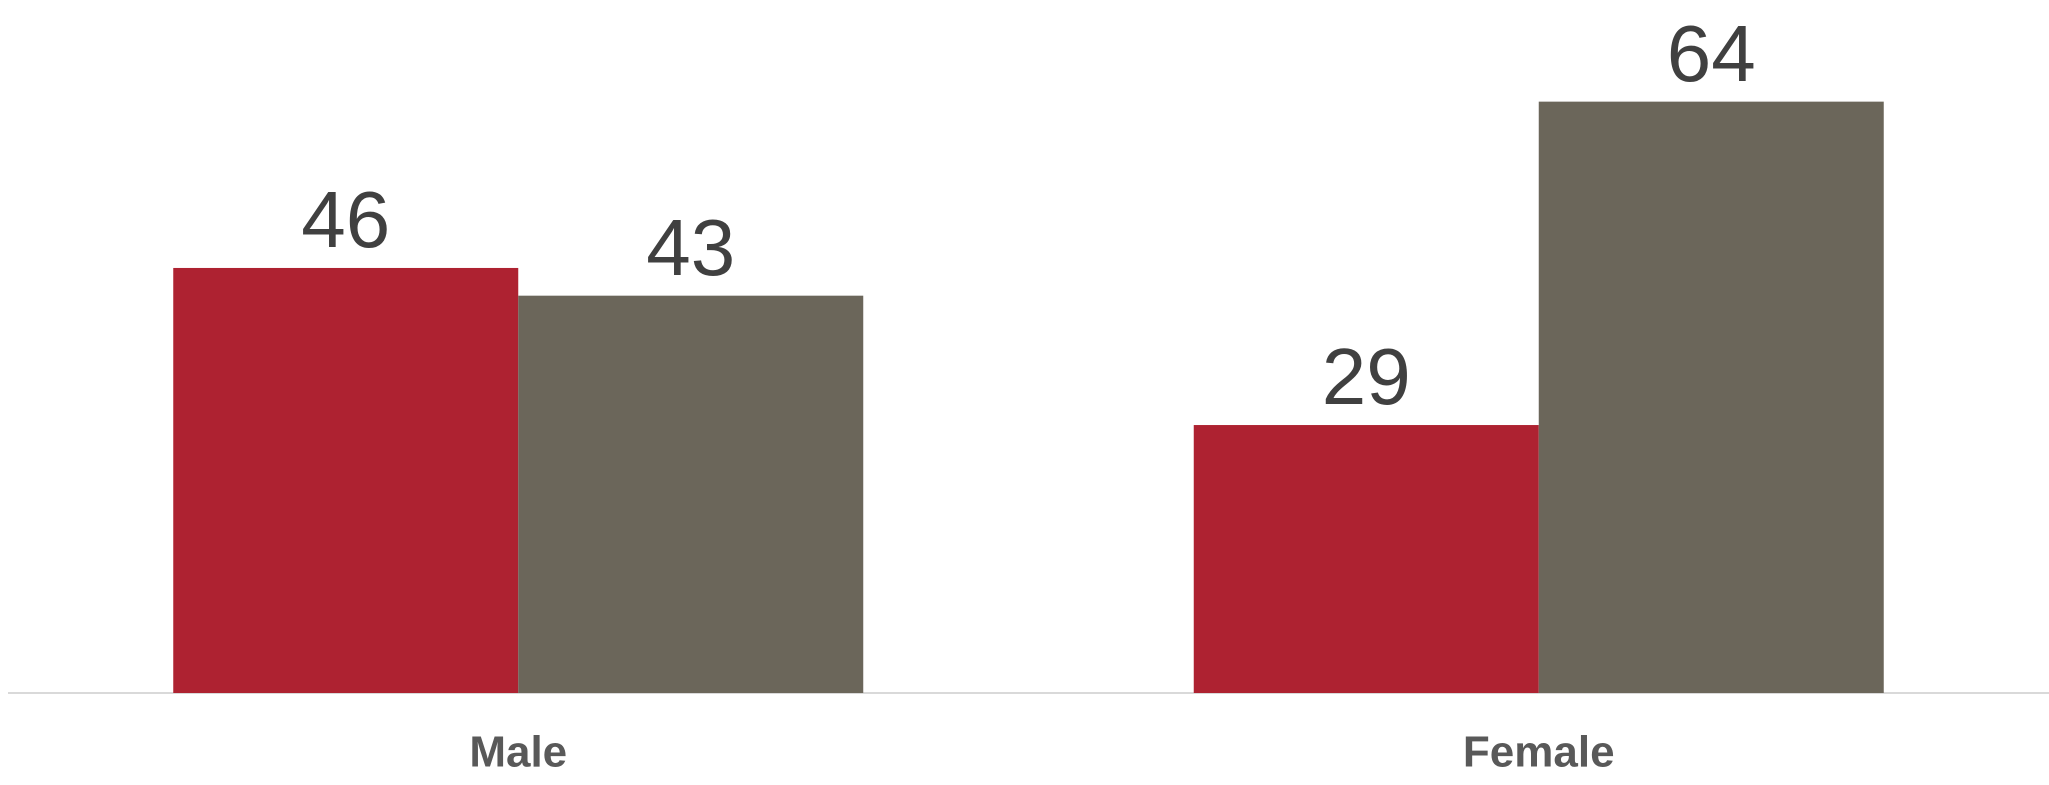 The image size is (2049, 785). What do you see at coordinates (345, 219) in the screenshot?
I see `data-label: 46` at bounding box center [345, 219].